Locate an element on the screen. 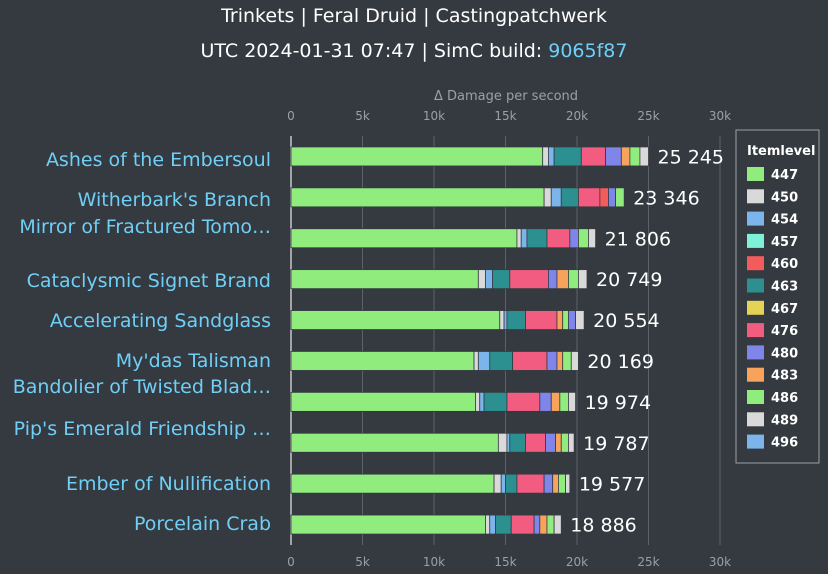  legend-item: 467 is located at coordinates (772, 308).